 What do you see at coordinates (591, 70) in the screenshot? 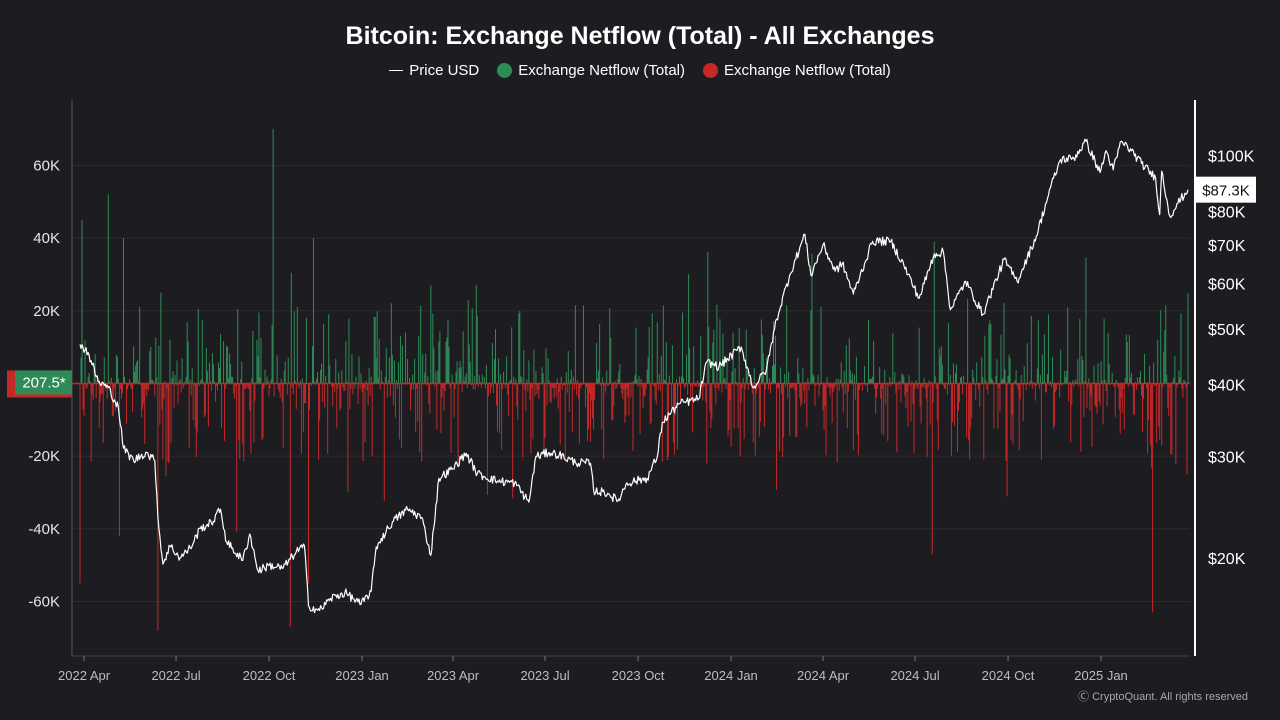
I see `legend-item-inflow: Exchange Netflow (Total)` at bounding box center [591, 70].